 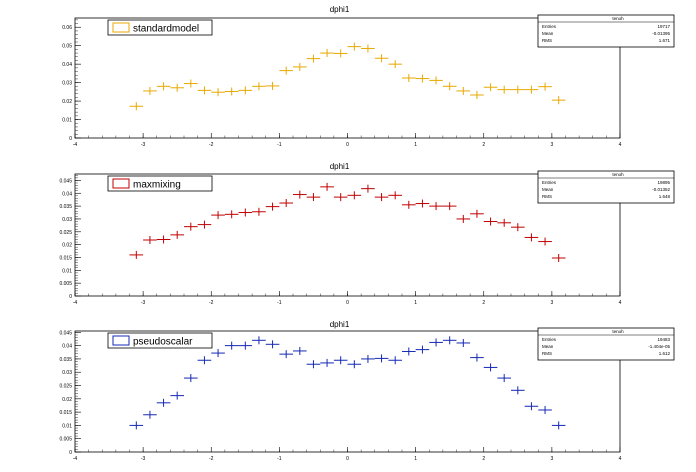 What do you see at coordinates (65, 181) in the screenshot?
I see `y-tick-label: 0.045` at bounding box center [65, 181].